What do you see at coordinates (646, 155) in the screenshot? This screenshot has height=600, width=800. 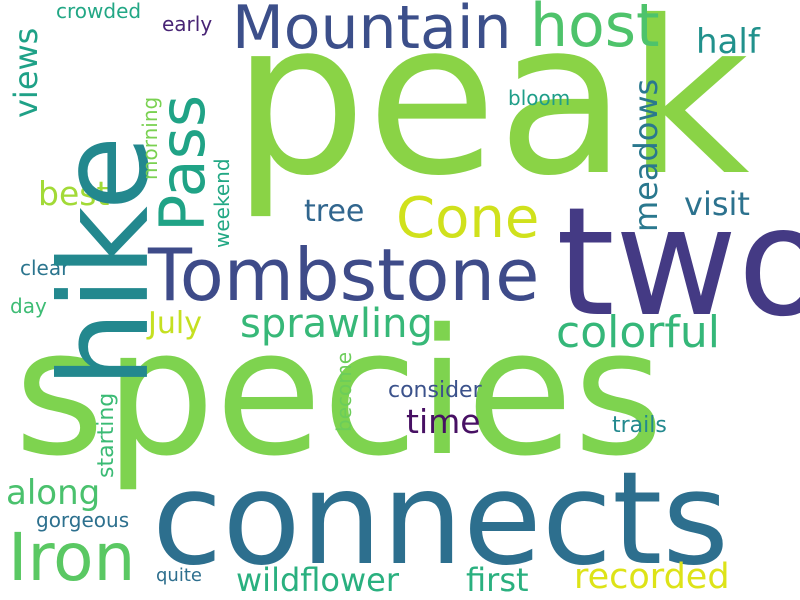 I see `word-meadows: meadows` at bounding box center [646, 155].